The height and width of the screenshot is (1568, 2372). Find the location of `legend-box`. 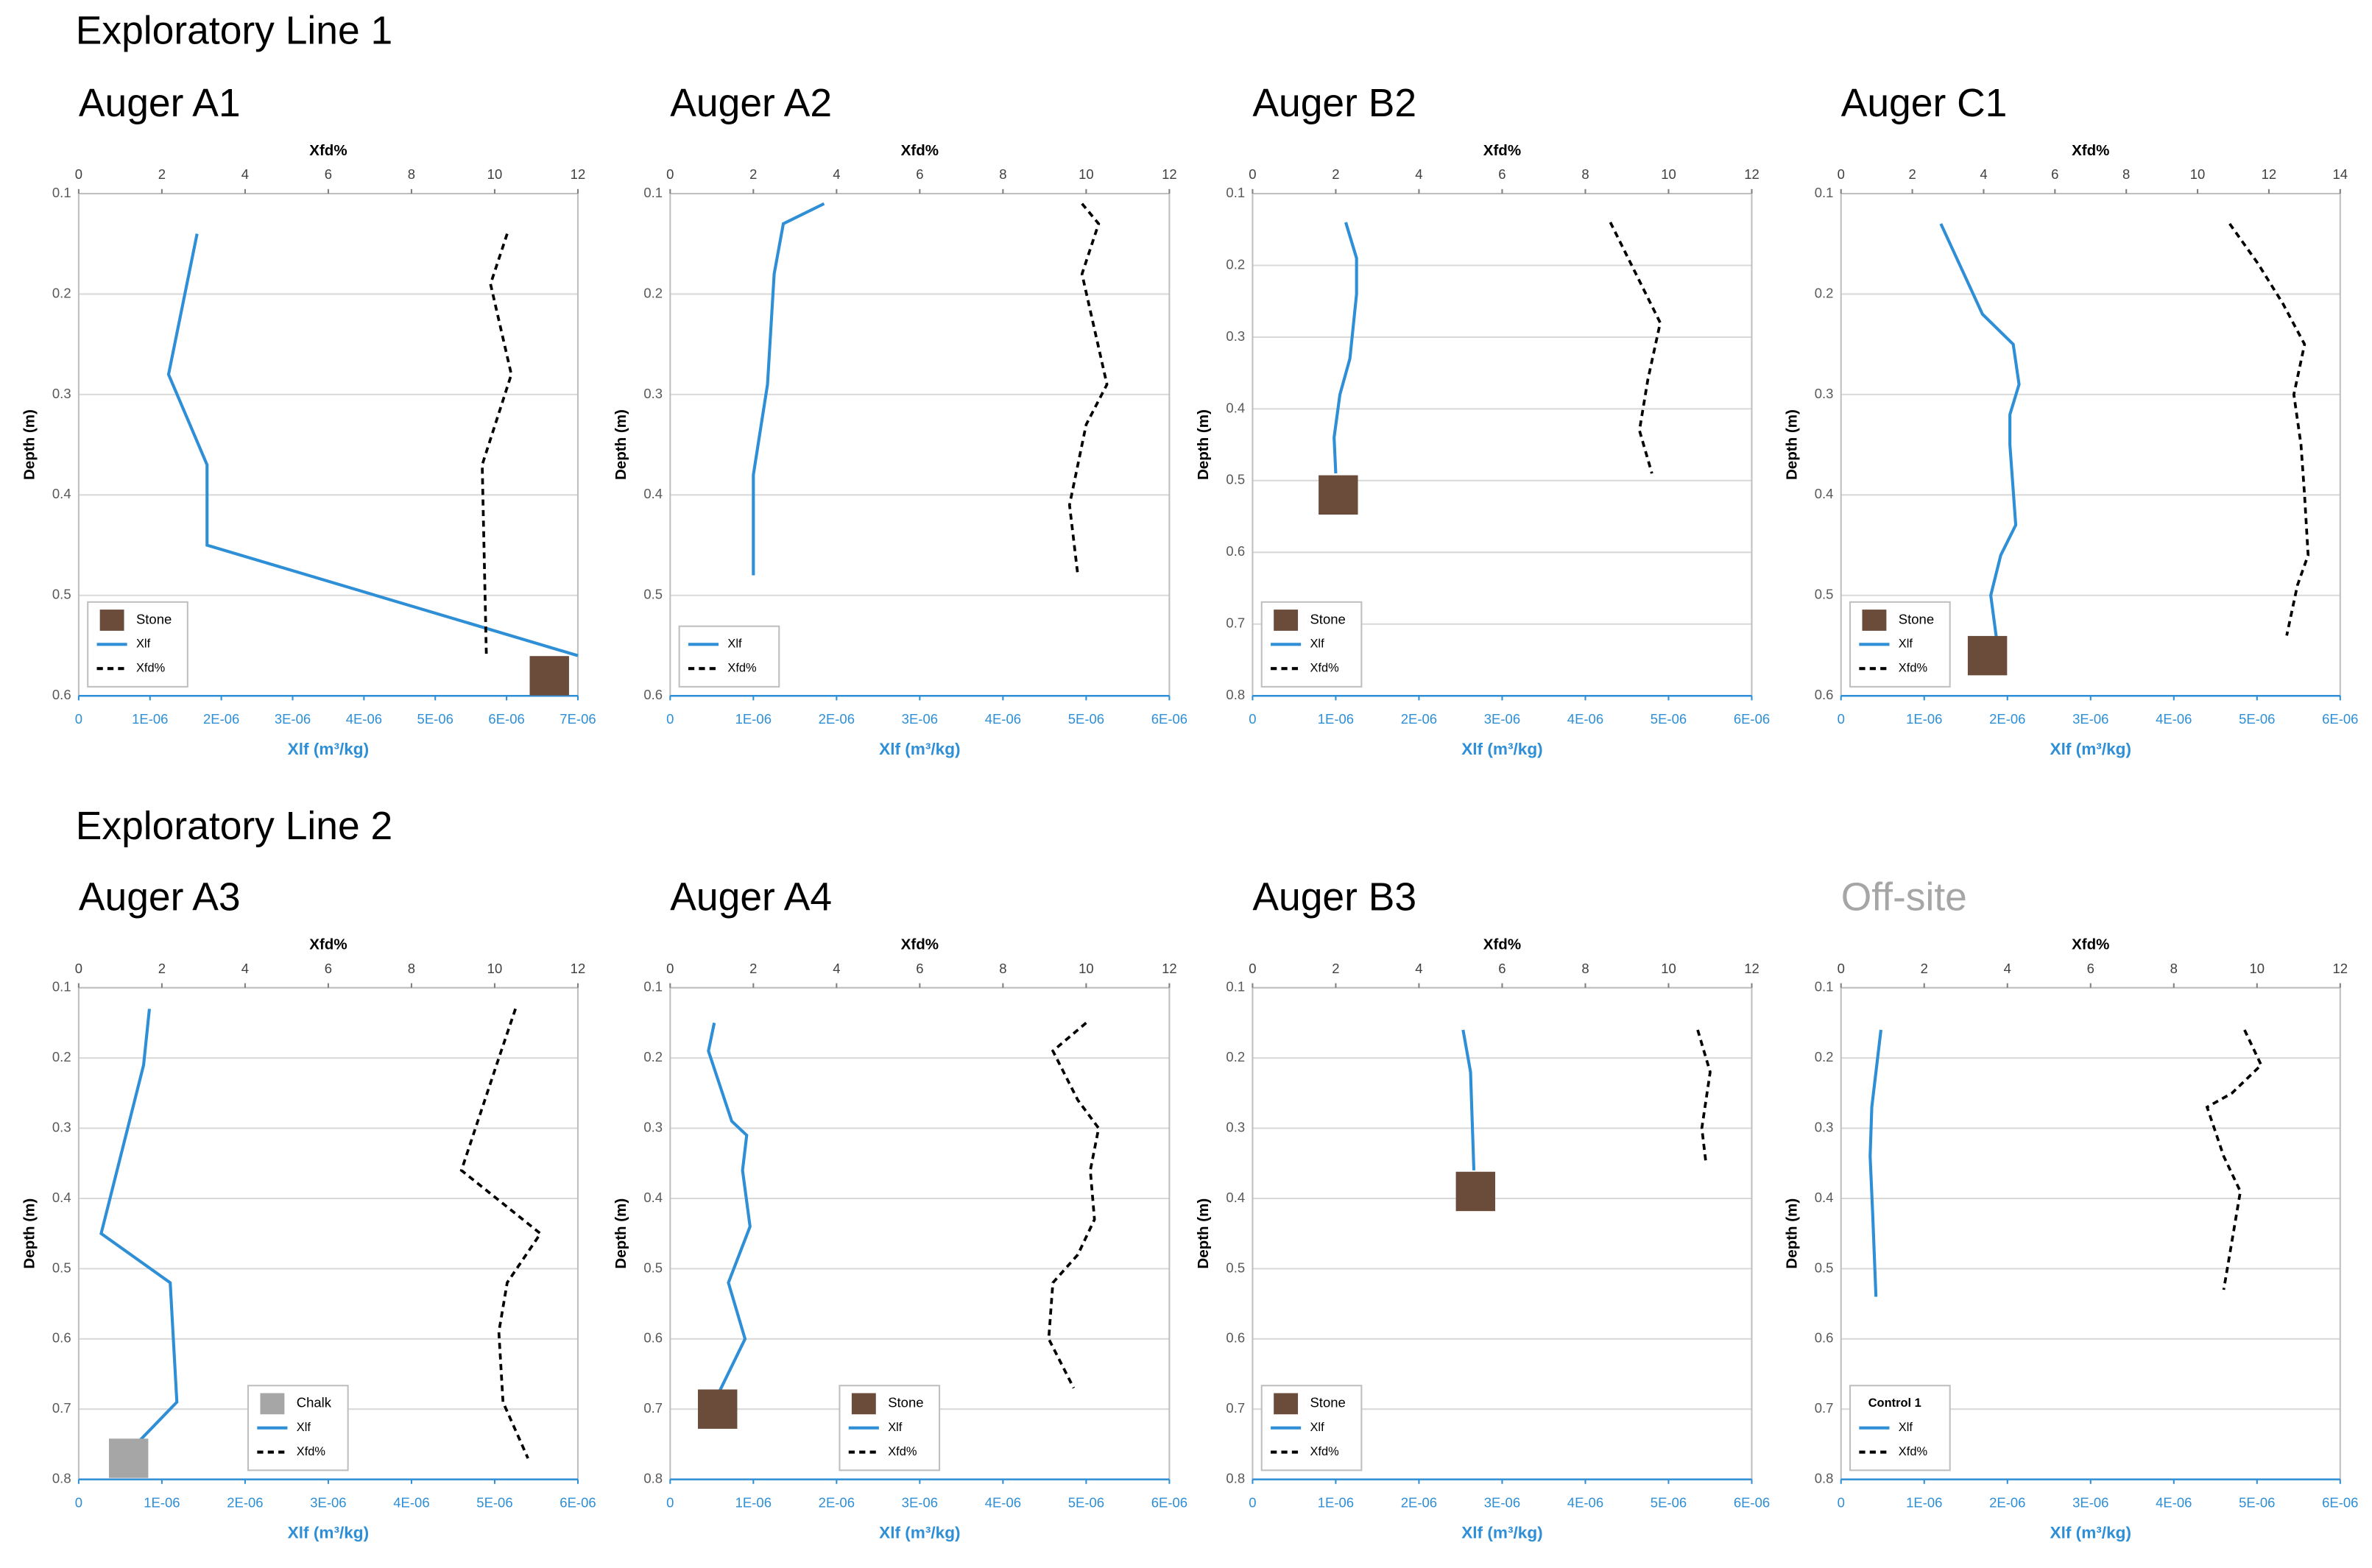

legend-box is located at coordinates (729, 656).